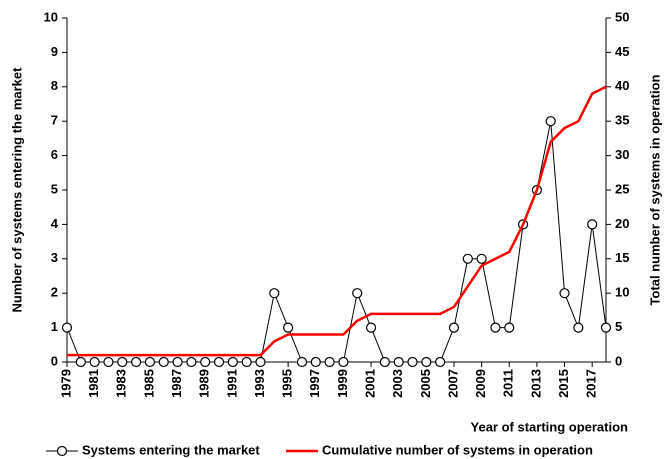  What do you see at coordinates (54, 85) in the screenshot?
I see `y-tick-label: 8` at bounding box center [54, 85].